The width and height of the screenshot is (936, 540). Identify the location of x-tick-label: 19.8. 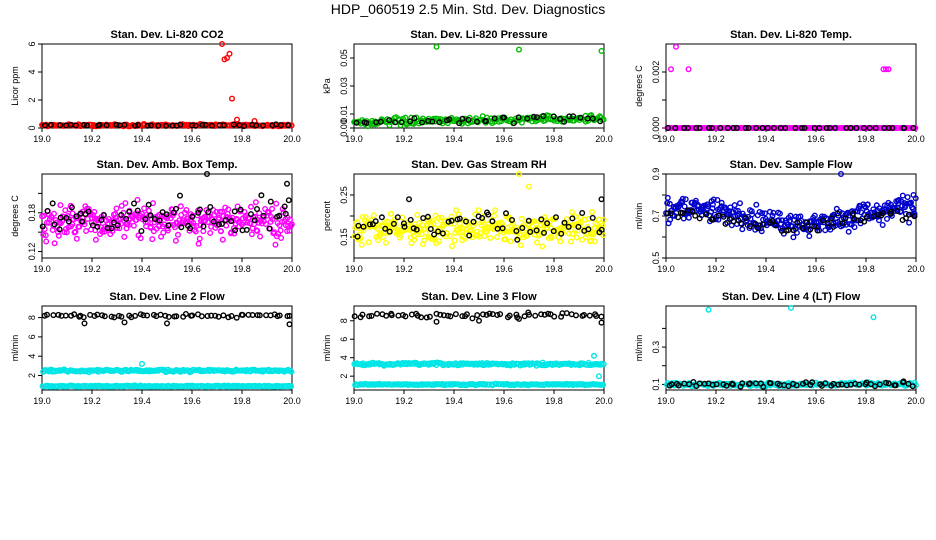
(242, 269).